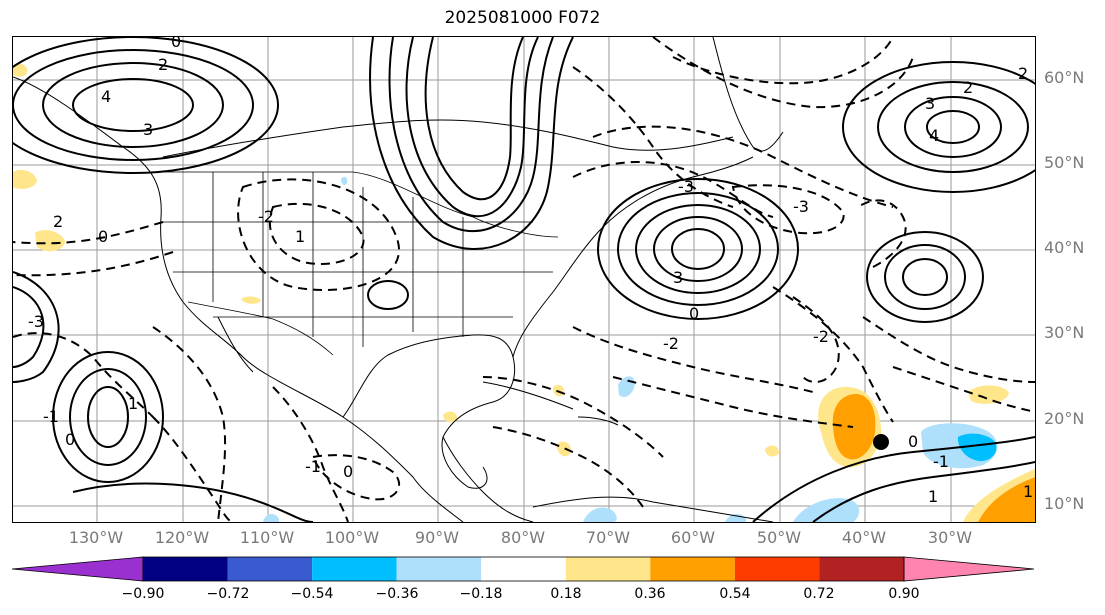 The image size is (1105, 615). Describe the element at coordinates (977, 447) in the screenshot. I see `shading-blue-east-atlantic` at that location.